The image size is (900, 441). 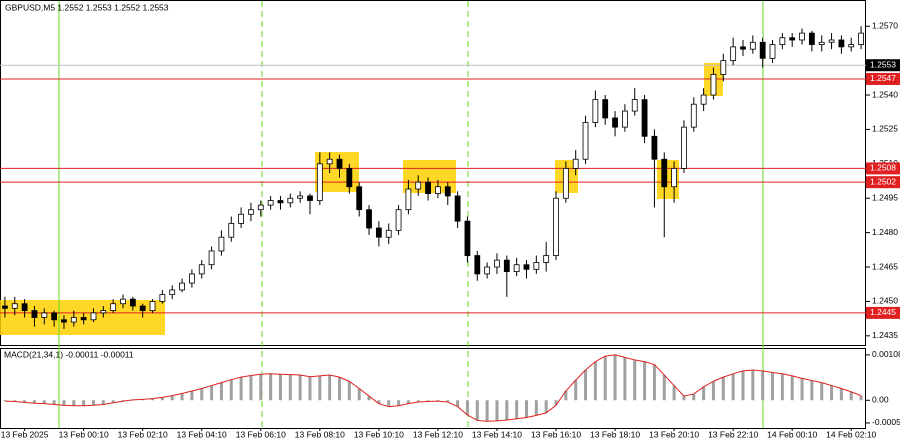 What do you see at coordinates (320, 434) in the screenshot?
I see `x-tick-label: 13 Feb 08:10` at bounding box center [320, 434].